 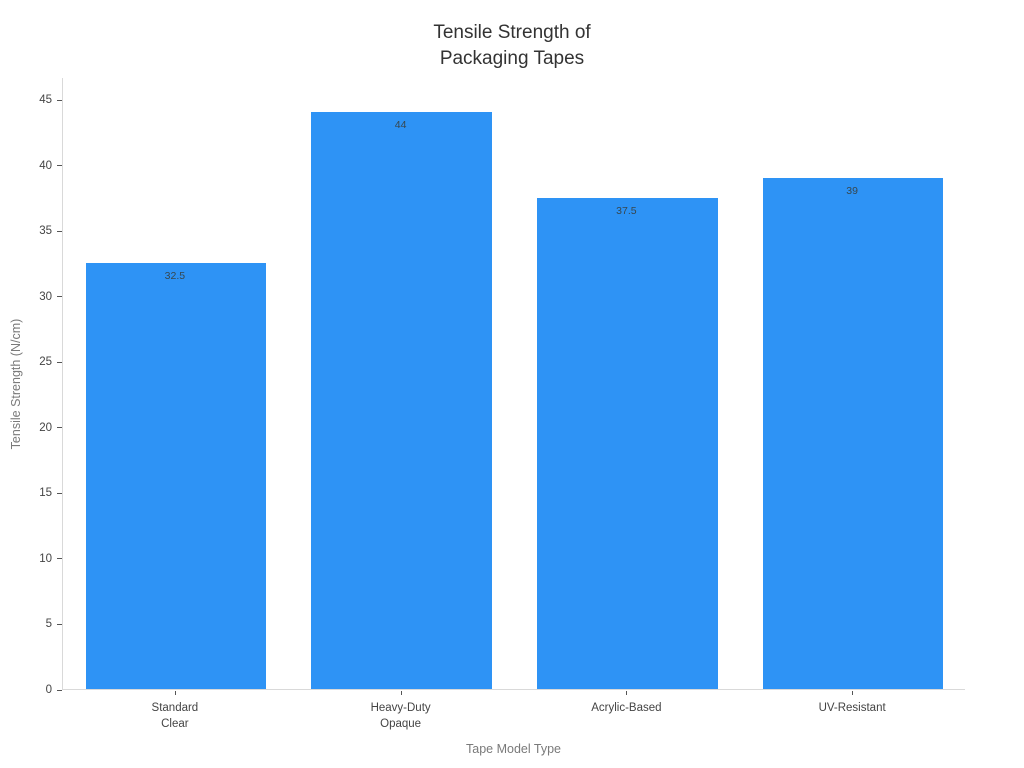 What do you see at coordinates (400, 716) in the screenshot?
I see `x-tick-label: Heavy-Duty Opaque` at bounding box center [400, 716].